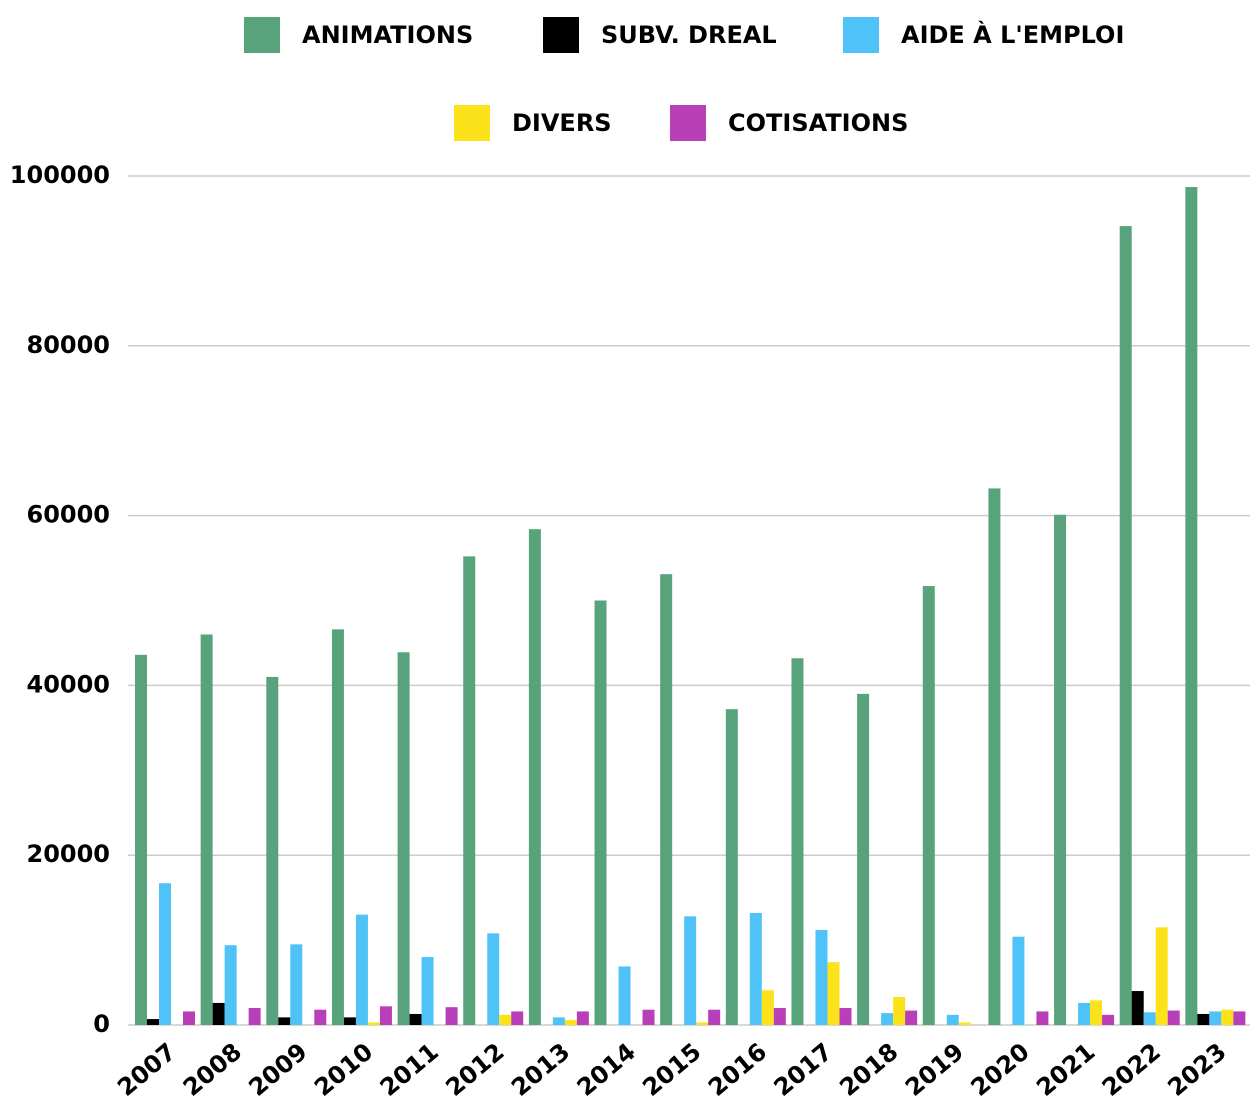  What do you see at coordinates (277, 1070) in the screenshot?
I see `x-tick-label: 2009` at bounding box center [277, 1070].